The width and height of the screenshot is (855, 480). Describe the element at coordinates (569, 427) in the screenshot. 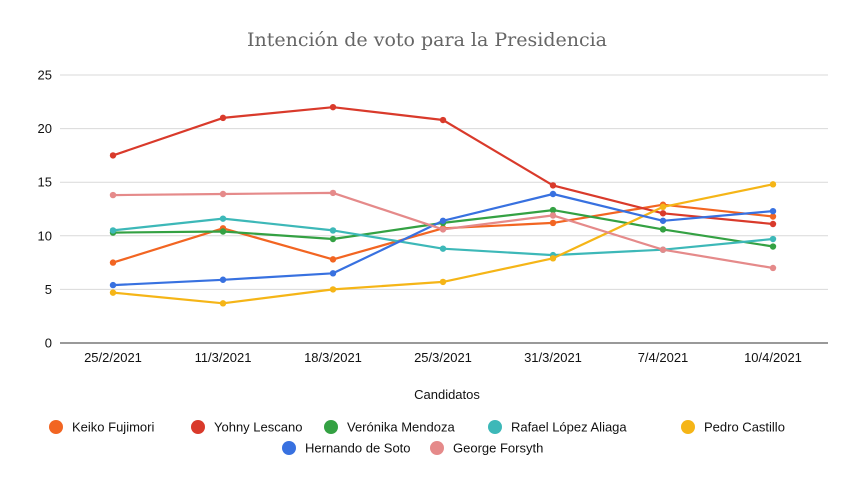

I see `legend-label: Rafael López Aliaga` at that location.